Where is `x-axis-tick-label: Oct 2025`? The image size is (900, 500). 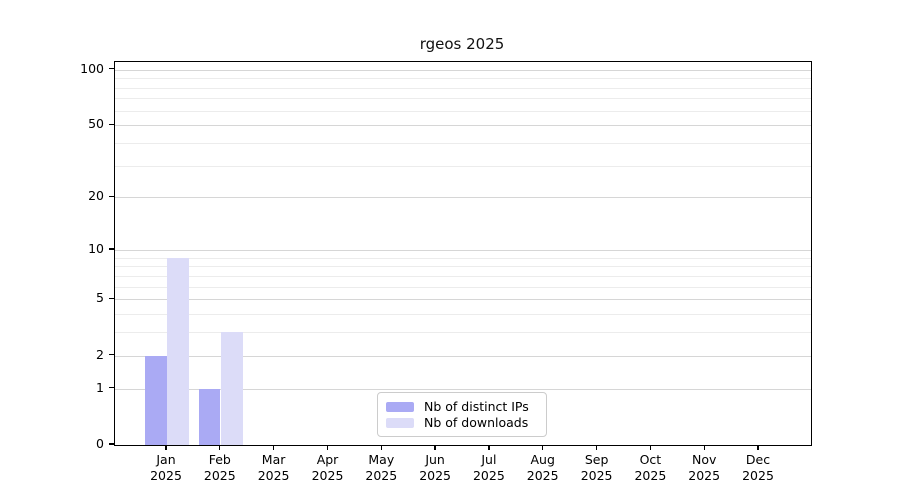 x-axis-tick-label: Oct 2025 is located at coordinates (650, 467).